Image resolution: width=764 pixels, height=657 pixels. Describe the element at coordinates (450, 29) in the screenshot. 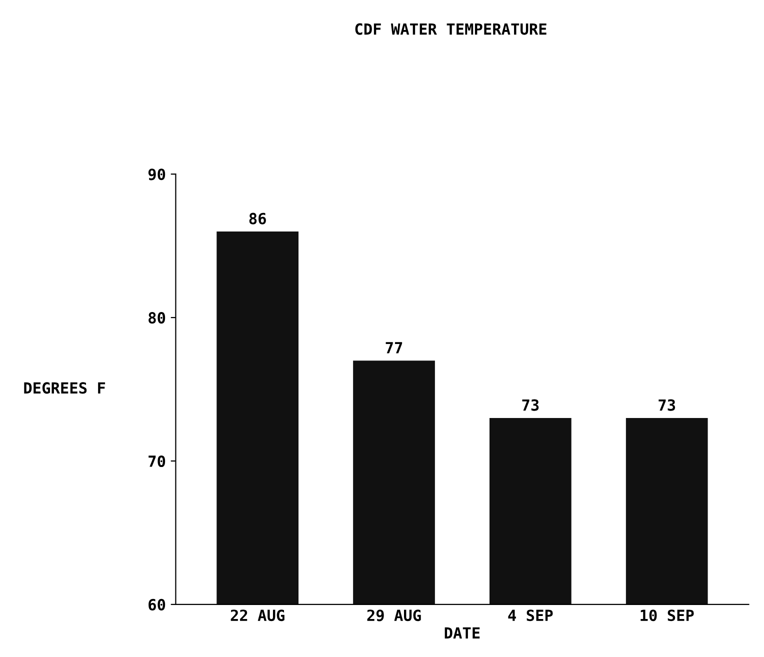

I see `chart-title: CDF WATER TEMPERATURE` at that location.